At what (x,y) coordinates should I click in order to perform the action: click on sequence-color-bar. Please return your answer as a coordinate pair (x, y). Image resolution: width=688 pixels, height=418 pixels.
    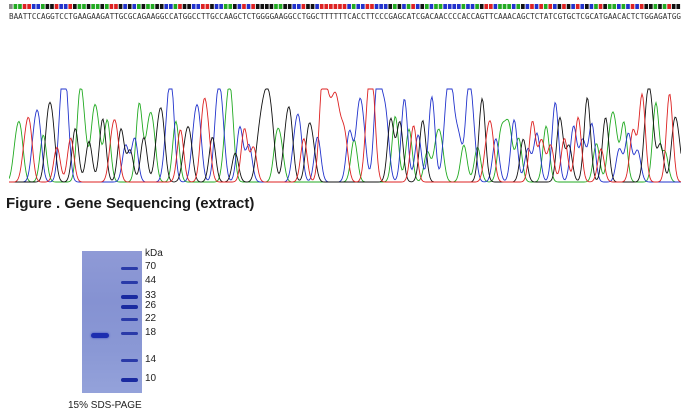
    Looking at the image, I should click on (345, 6).